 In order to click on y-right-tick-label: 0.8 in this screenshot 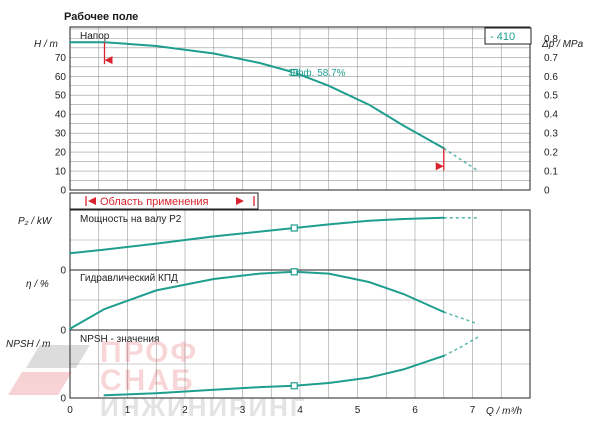, I will do `click(551, 39)`.